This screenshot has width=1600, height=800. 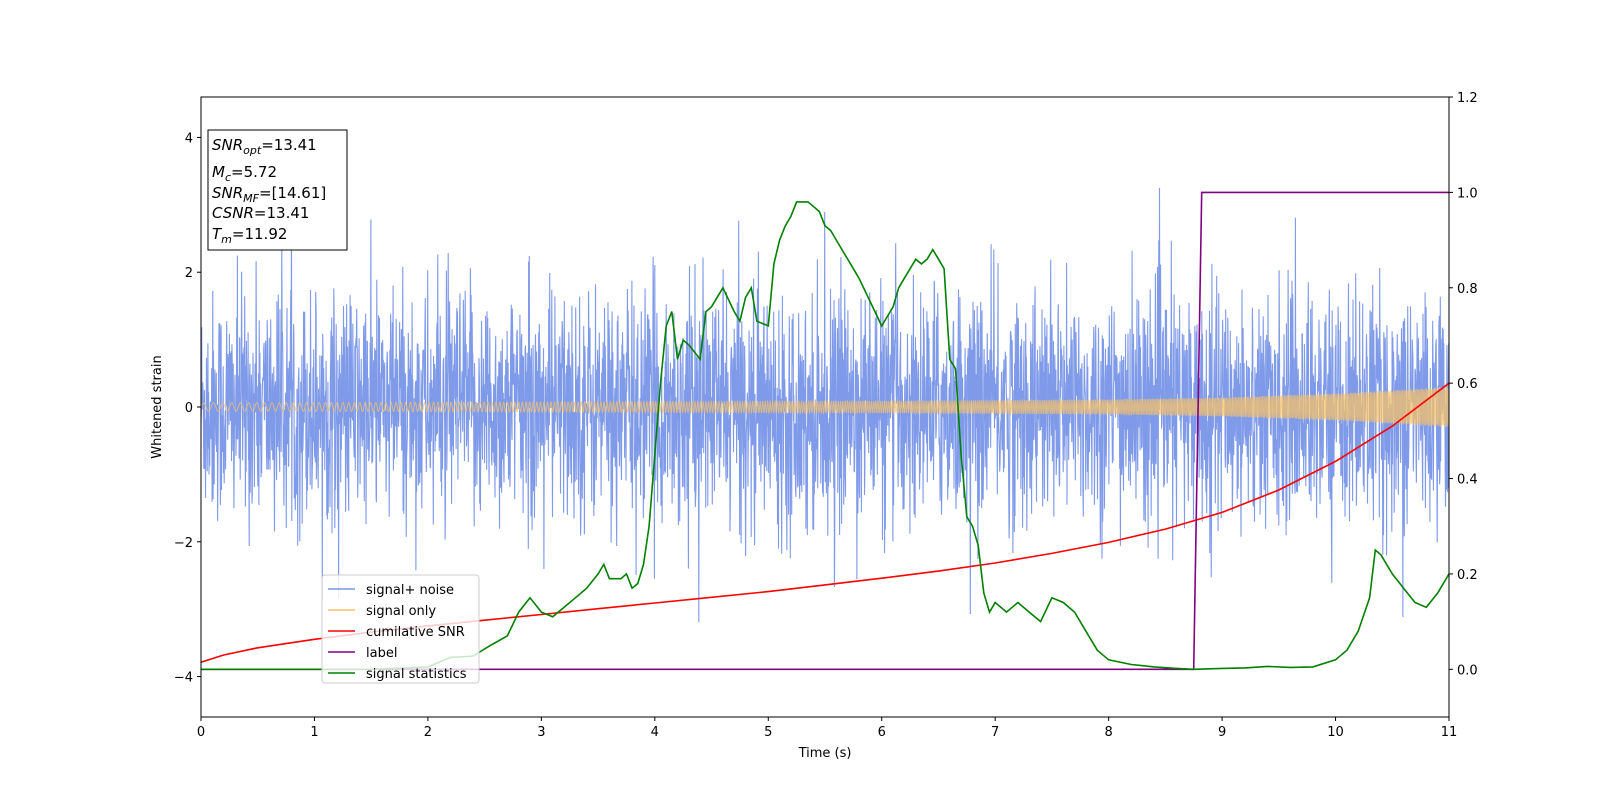 I want to click on x-tick-label-9: 9, so click(x=1222, y=732).